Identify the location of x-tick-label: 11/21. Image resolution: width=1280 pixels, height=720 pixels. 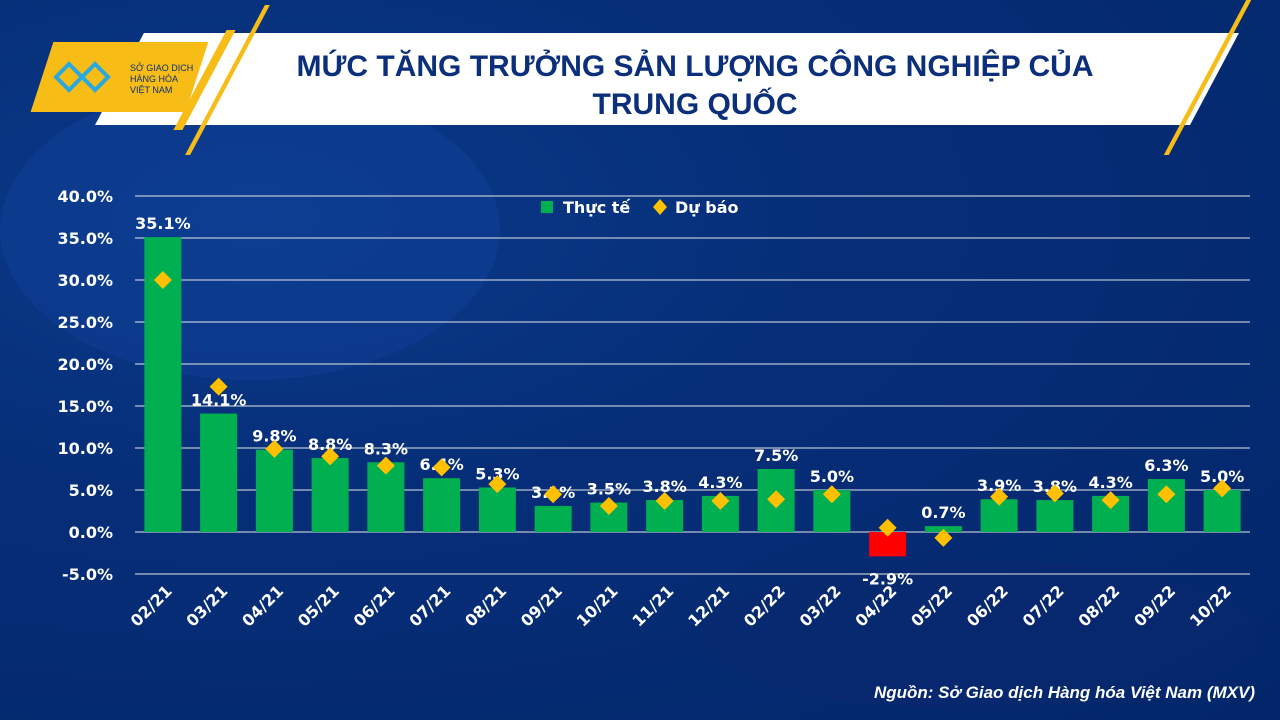
(652, 605).